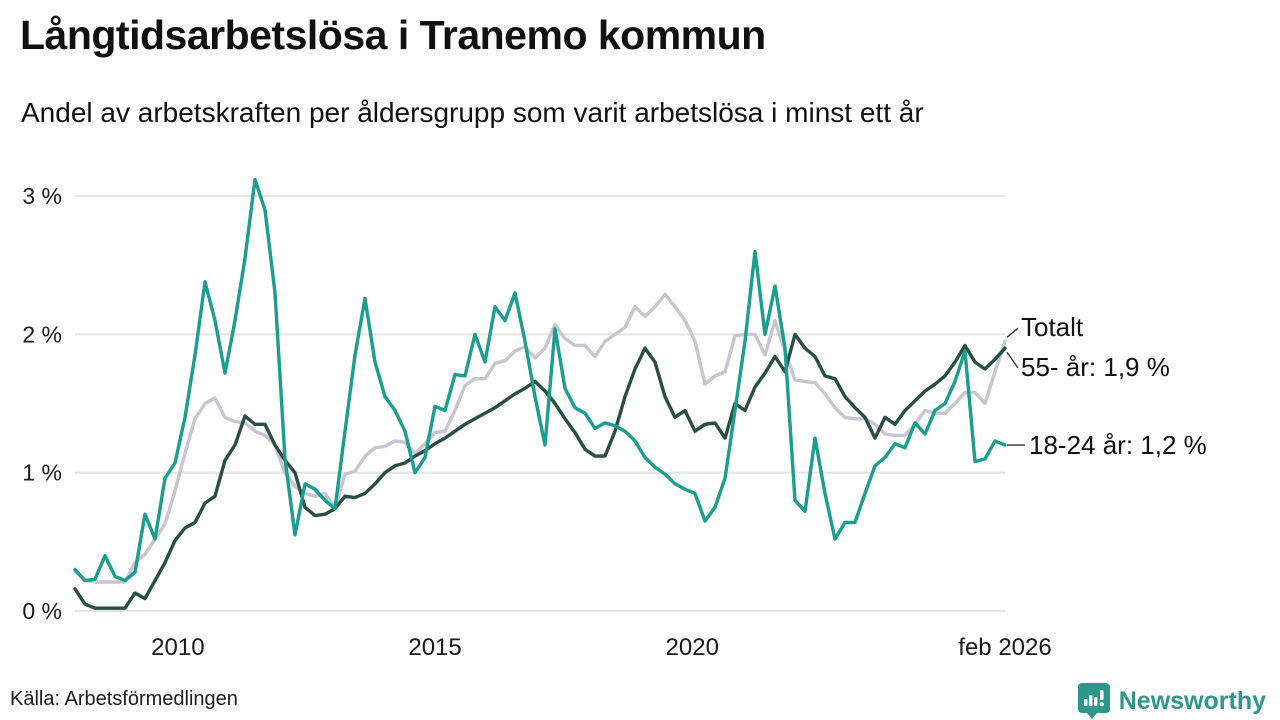  I want to click on newsworthy-logo: Newsworthy, so click(1171, 701).